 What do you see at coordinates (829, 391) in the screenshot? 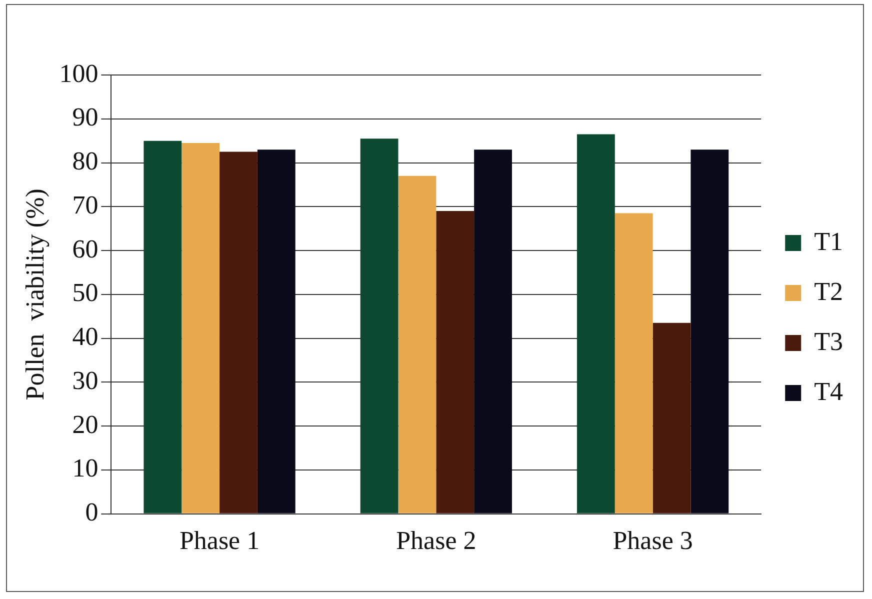
I see `legend-label: T4` at bounding box center [829, 391].